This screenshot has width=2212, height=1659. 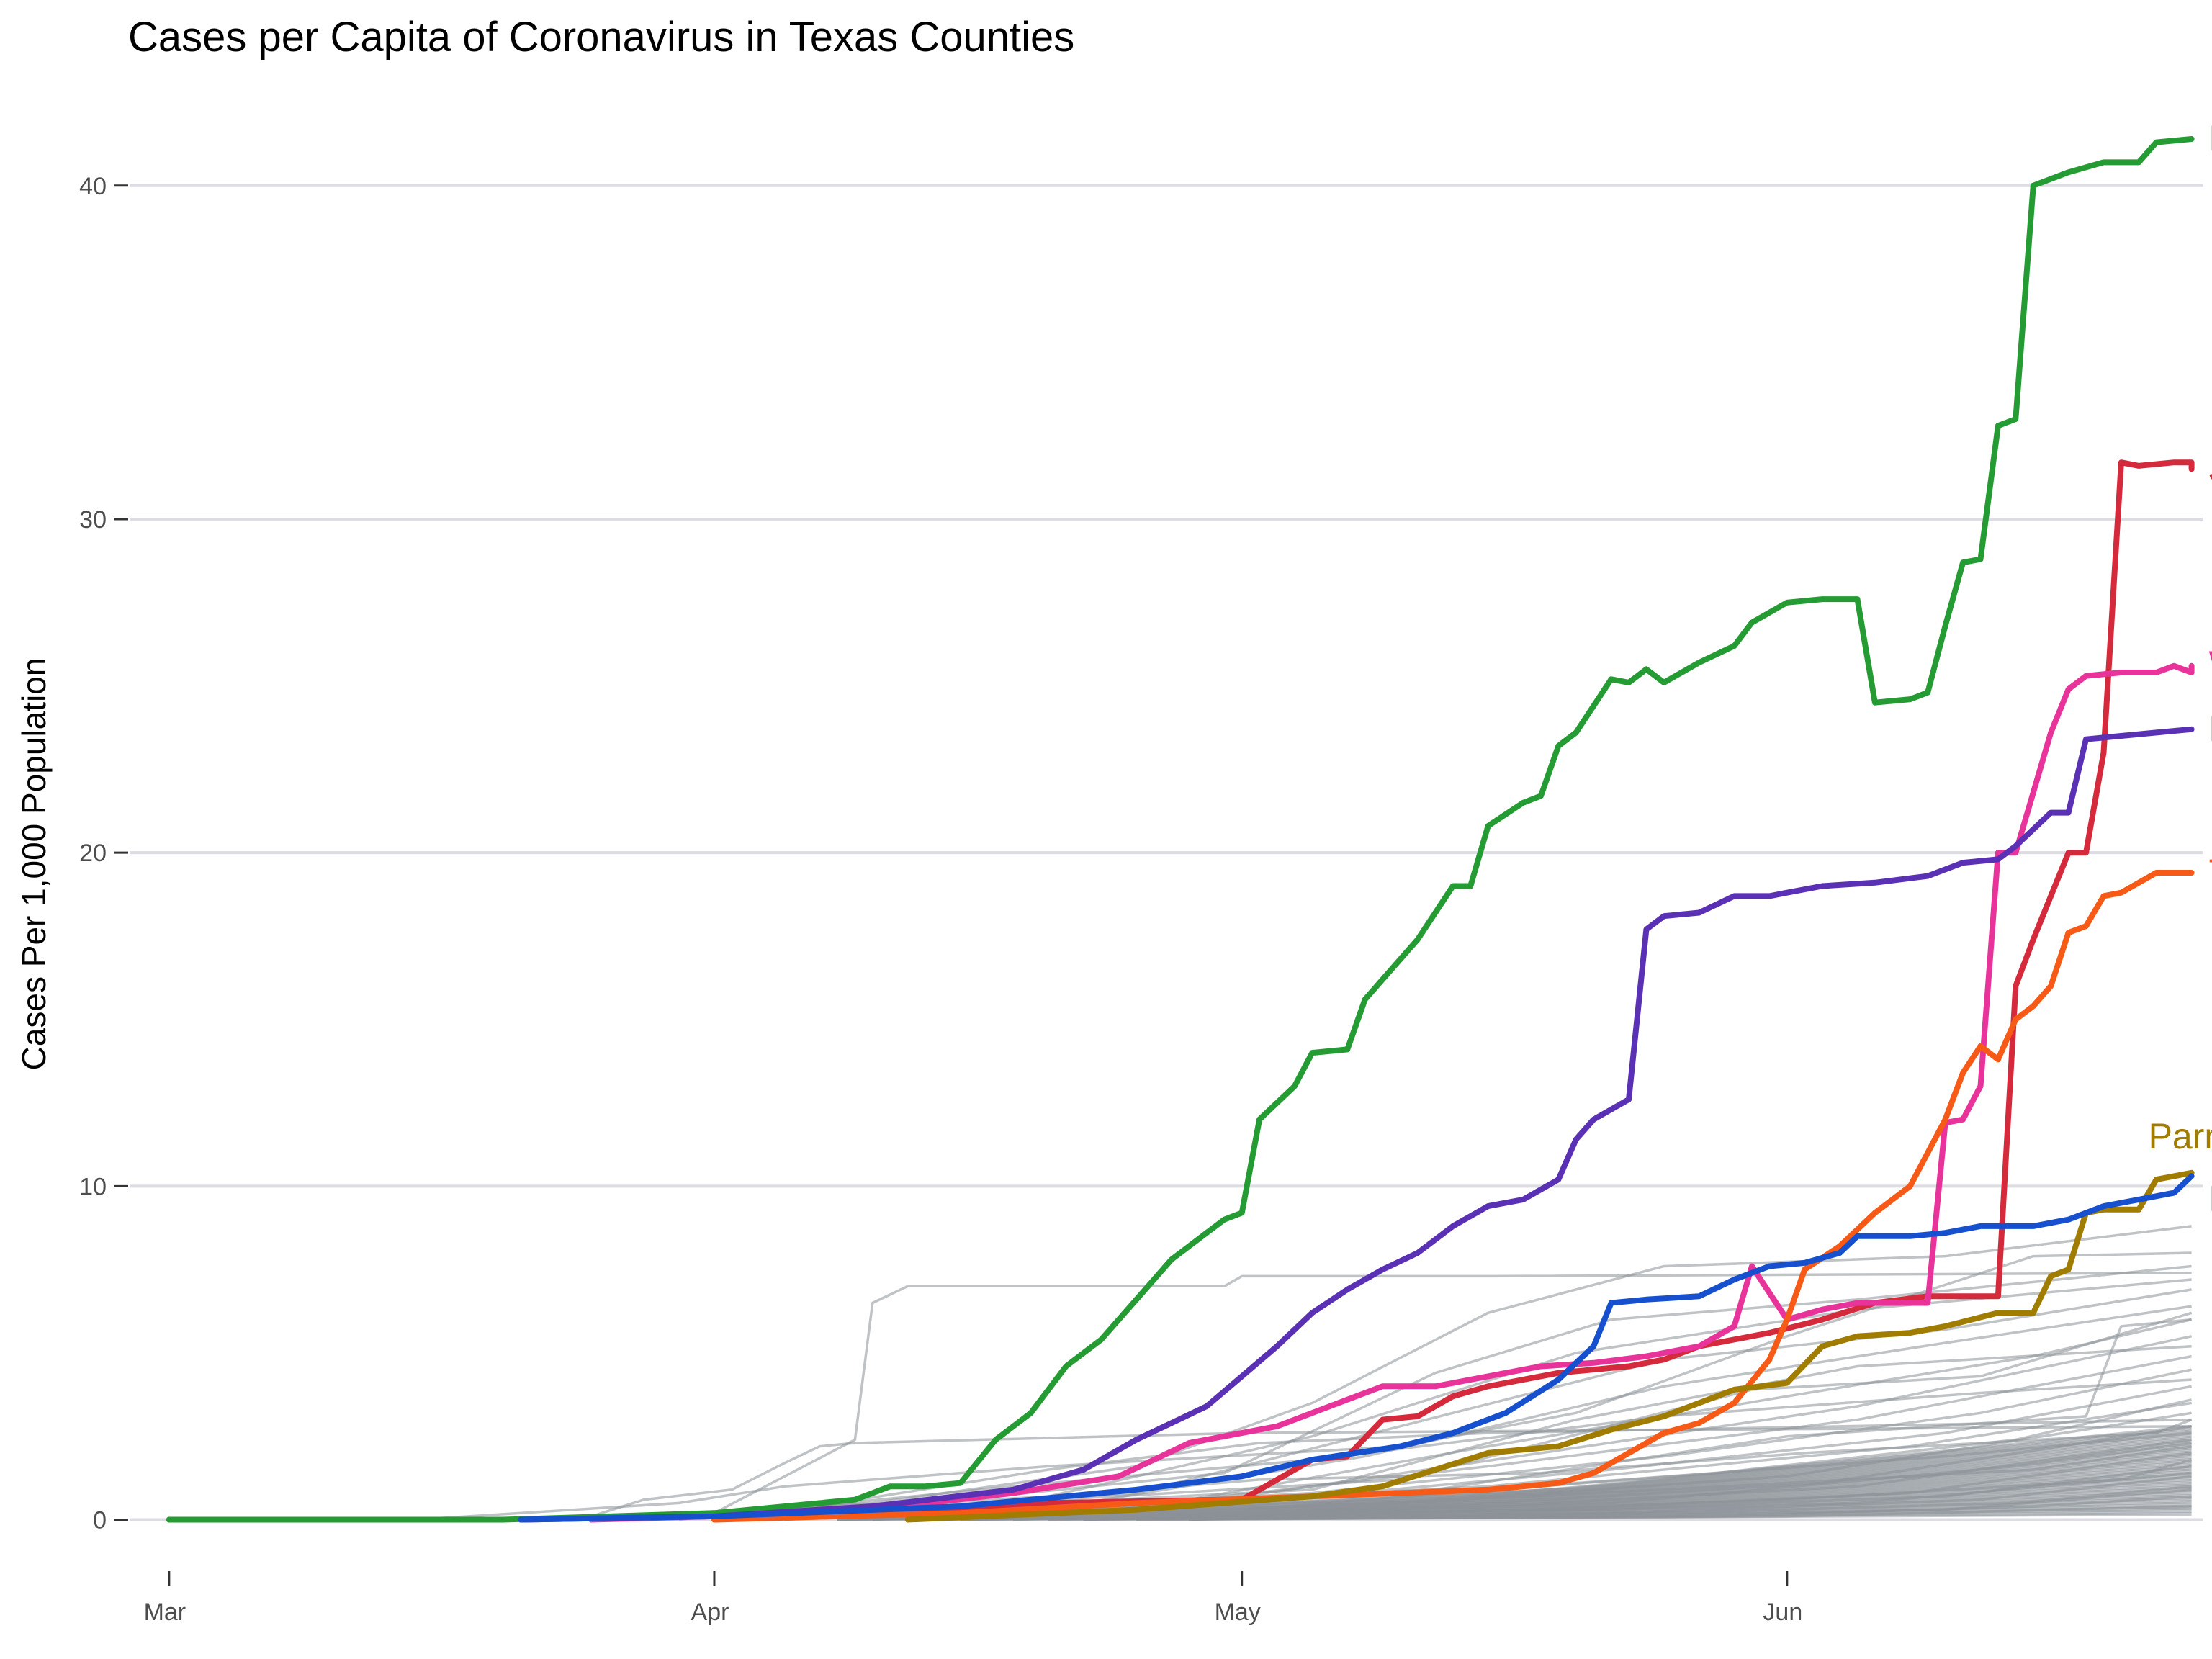 I want to click on x-tick-label: Mar, so click(x=165, y=1613).